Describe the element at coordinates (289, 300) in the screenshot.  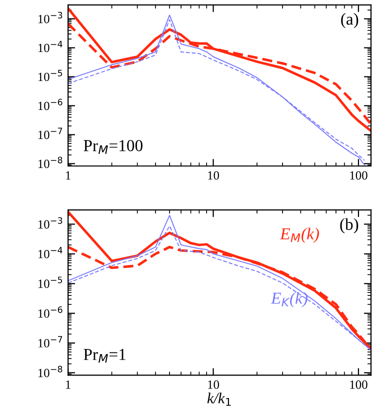
I see `series-label: E$_{K}$(k)` at that location.